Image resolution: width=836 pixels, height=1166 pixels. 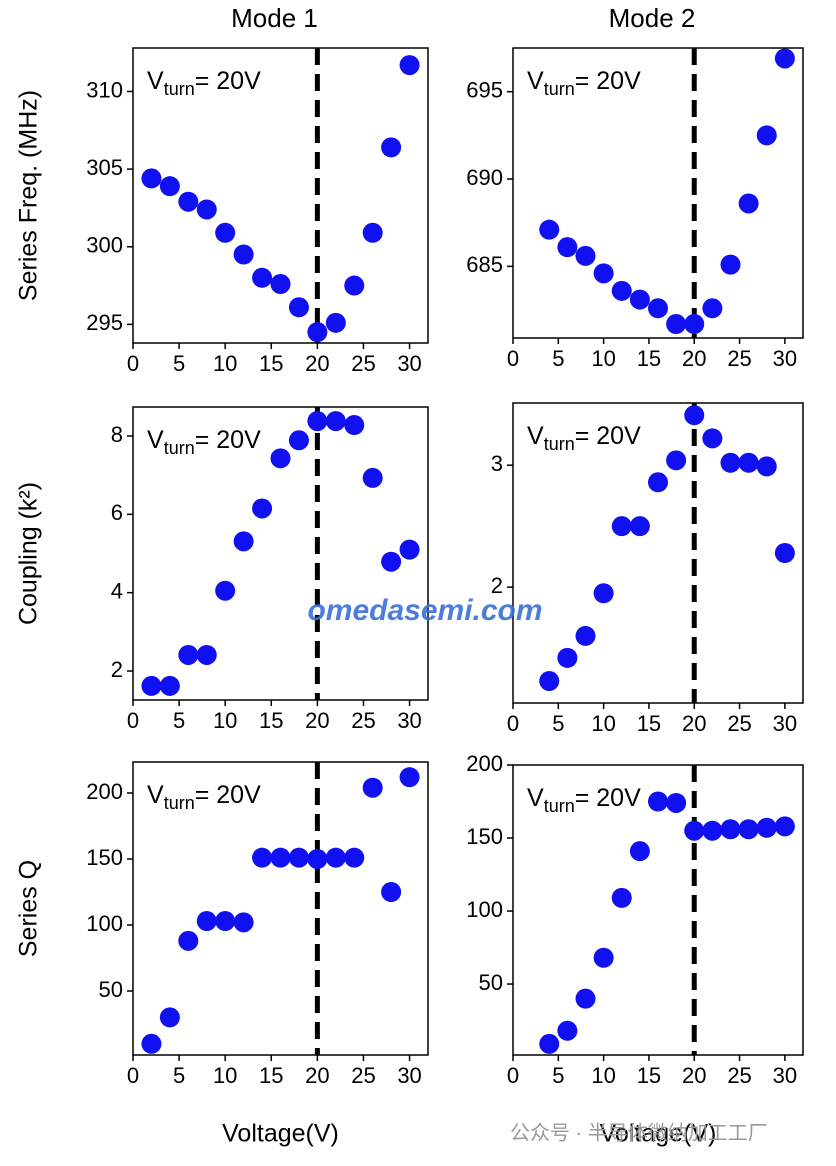 What do you see at coordinates (104, 322) in the screenshot?
I see `y-tick-label: 295` at bounding box center [104, 322].